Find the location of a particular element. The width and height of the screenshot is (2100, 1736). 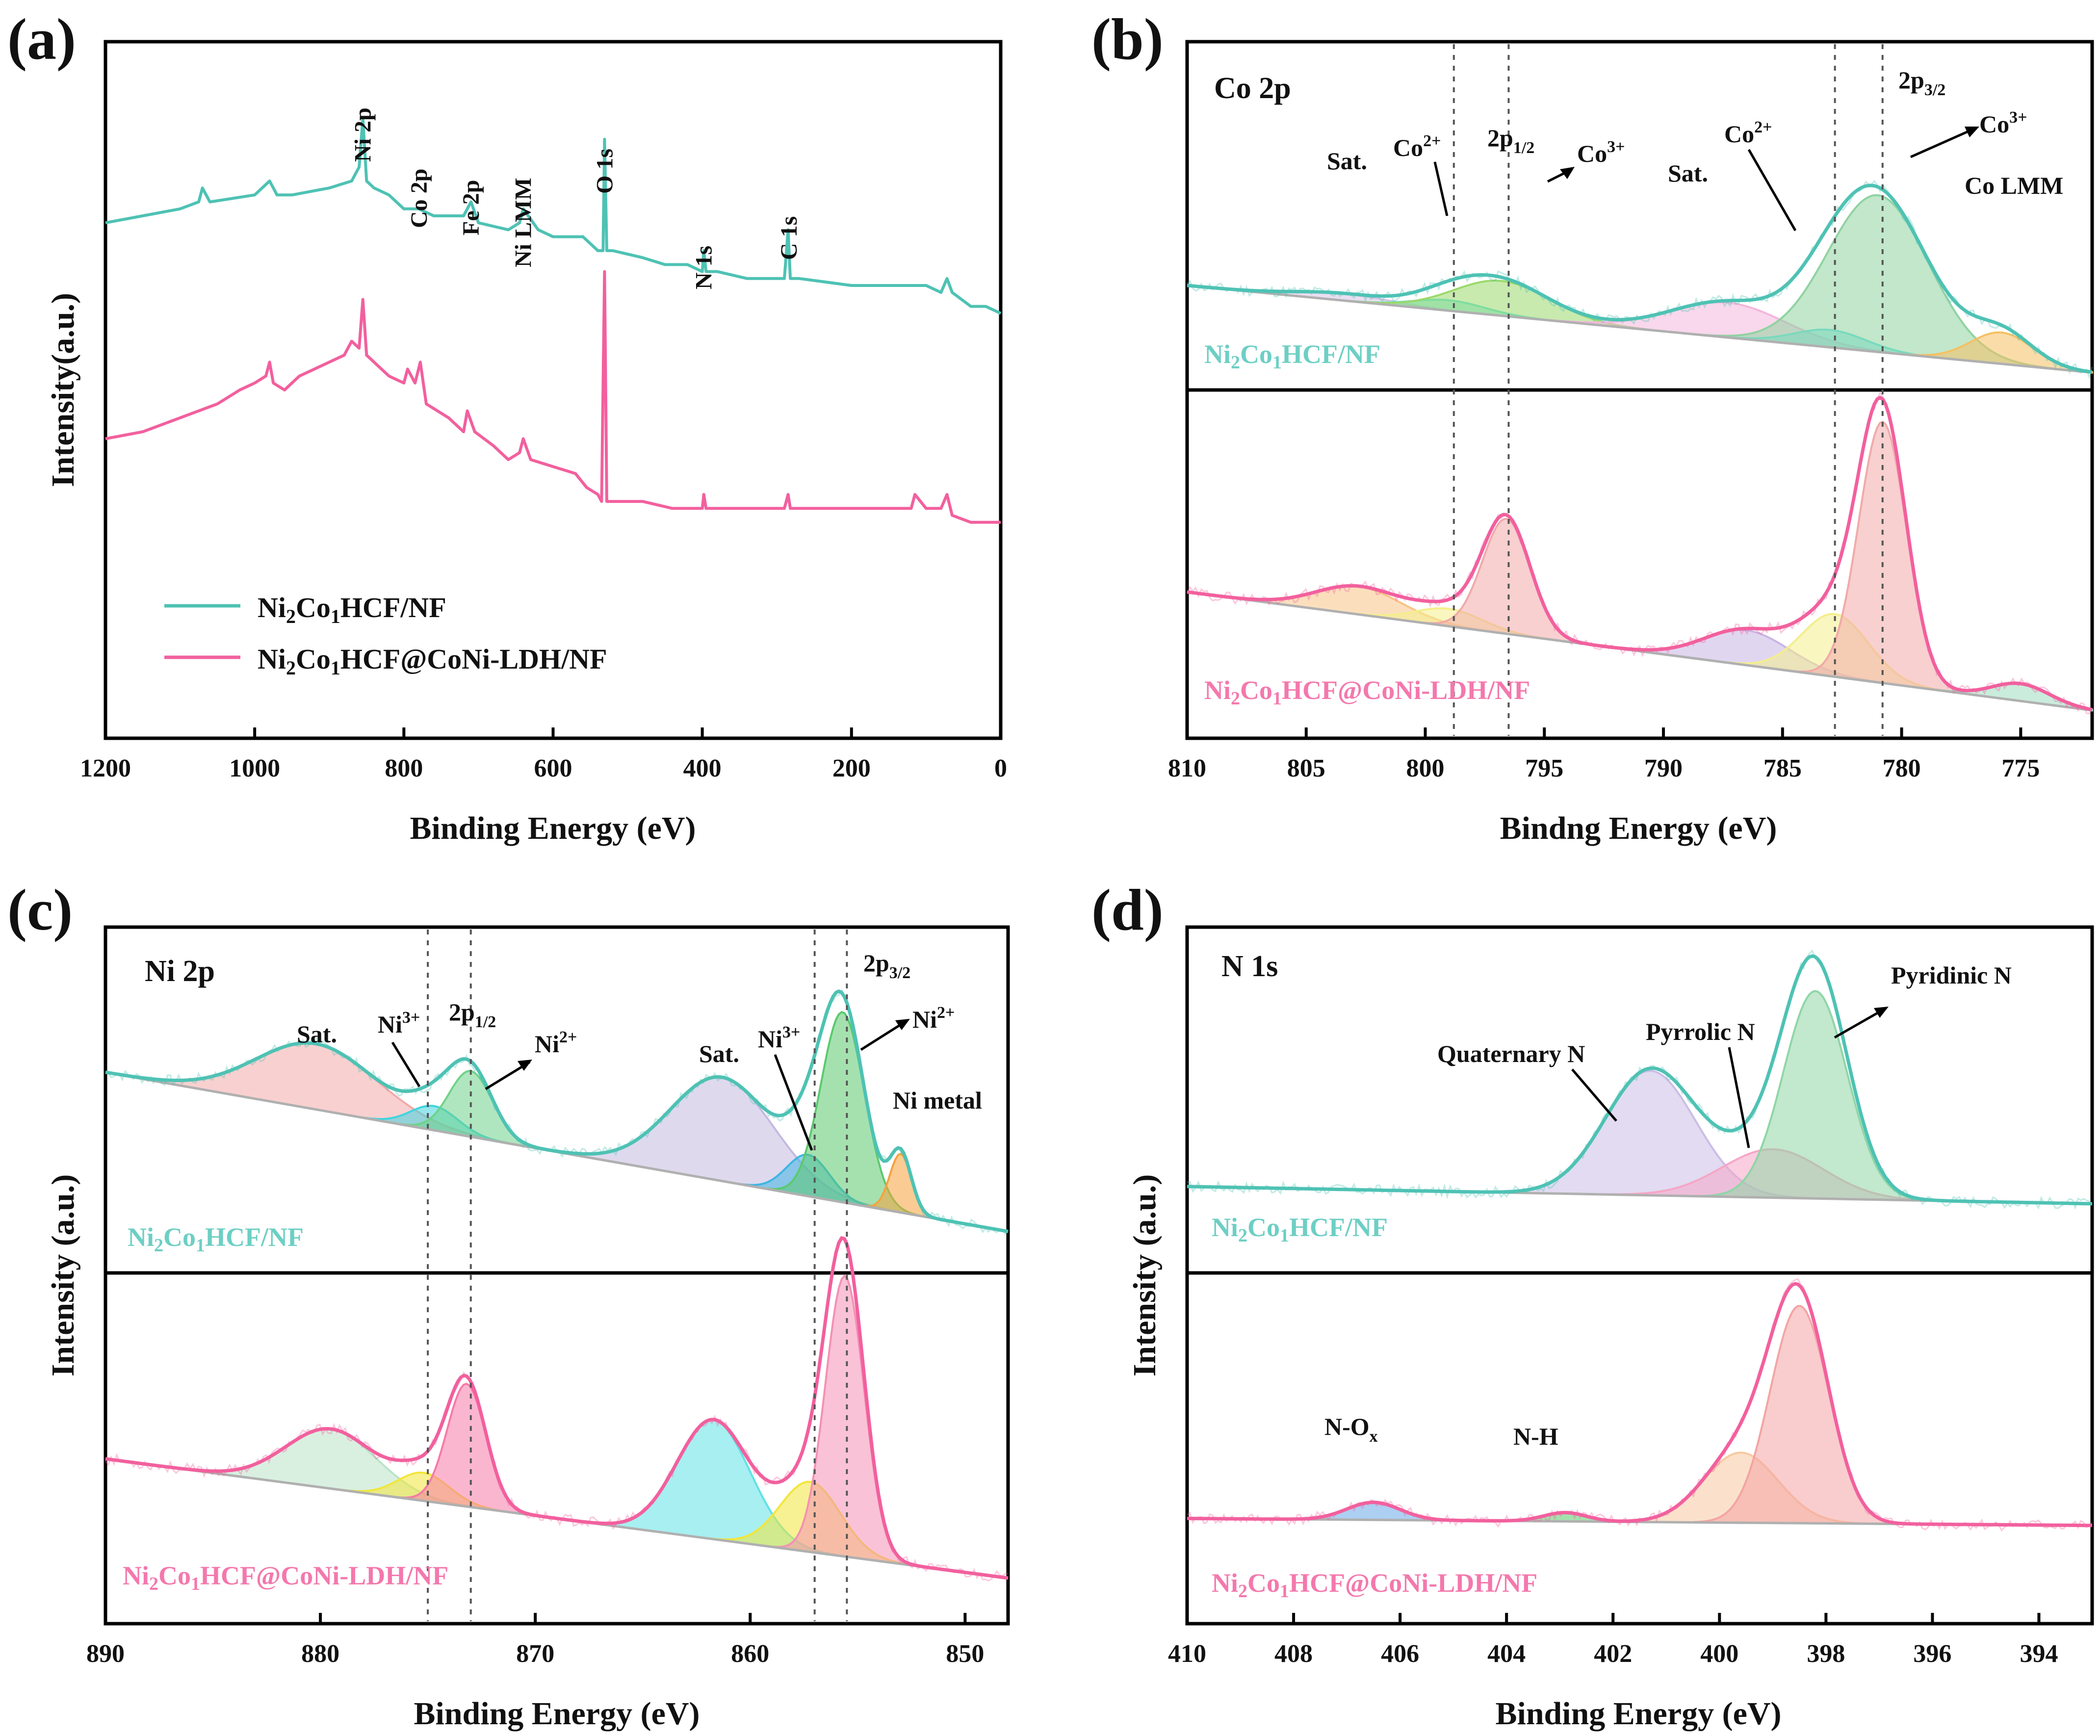

x-axis-ticks-c: 890 880 870 860 850 is located at coordinates (535, 1640).